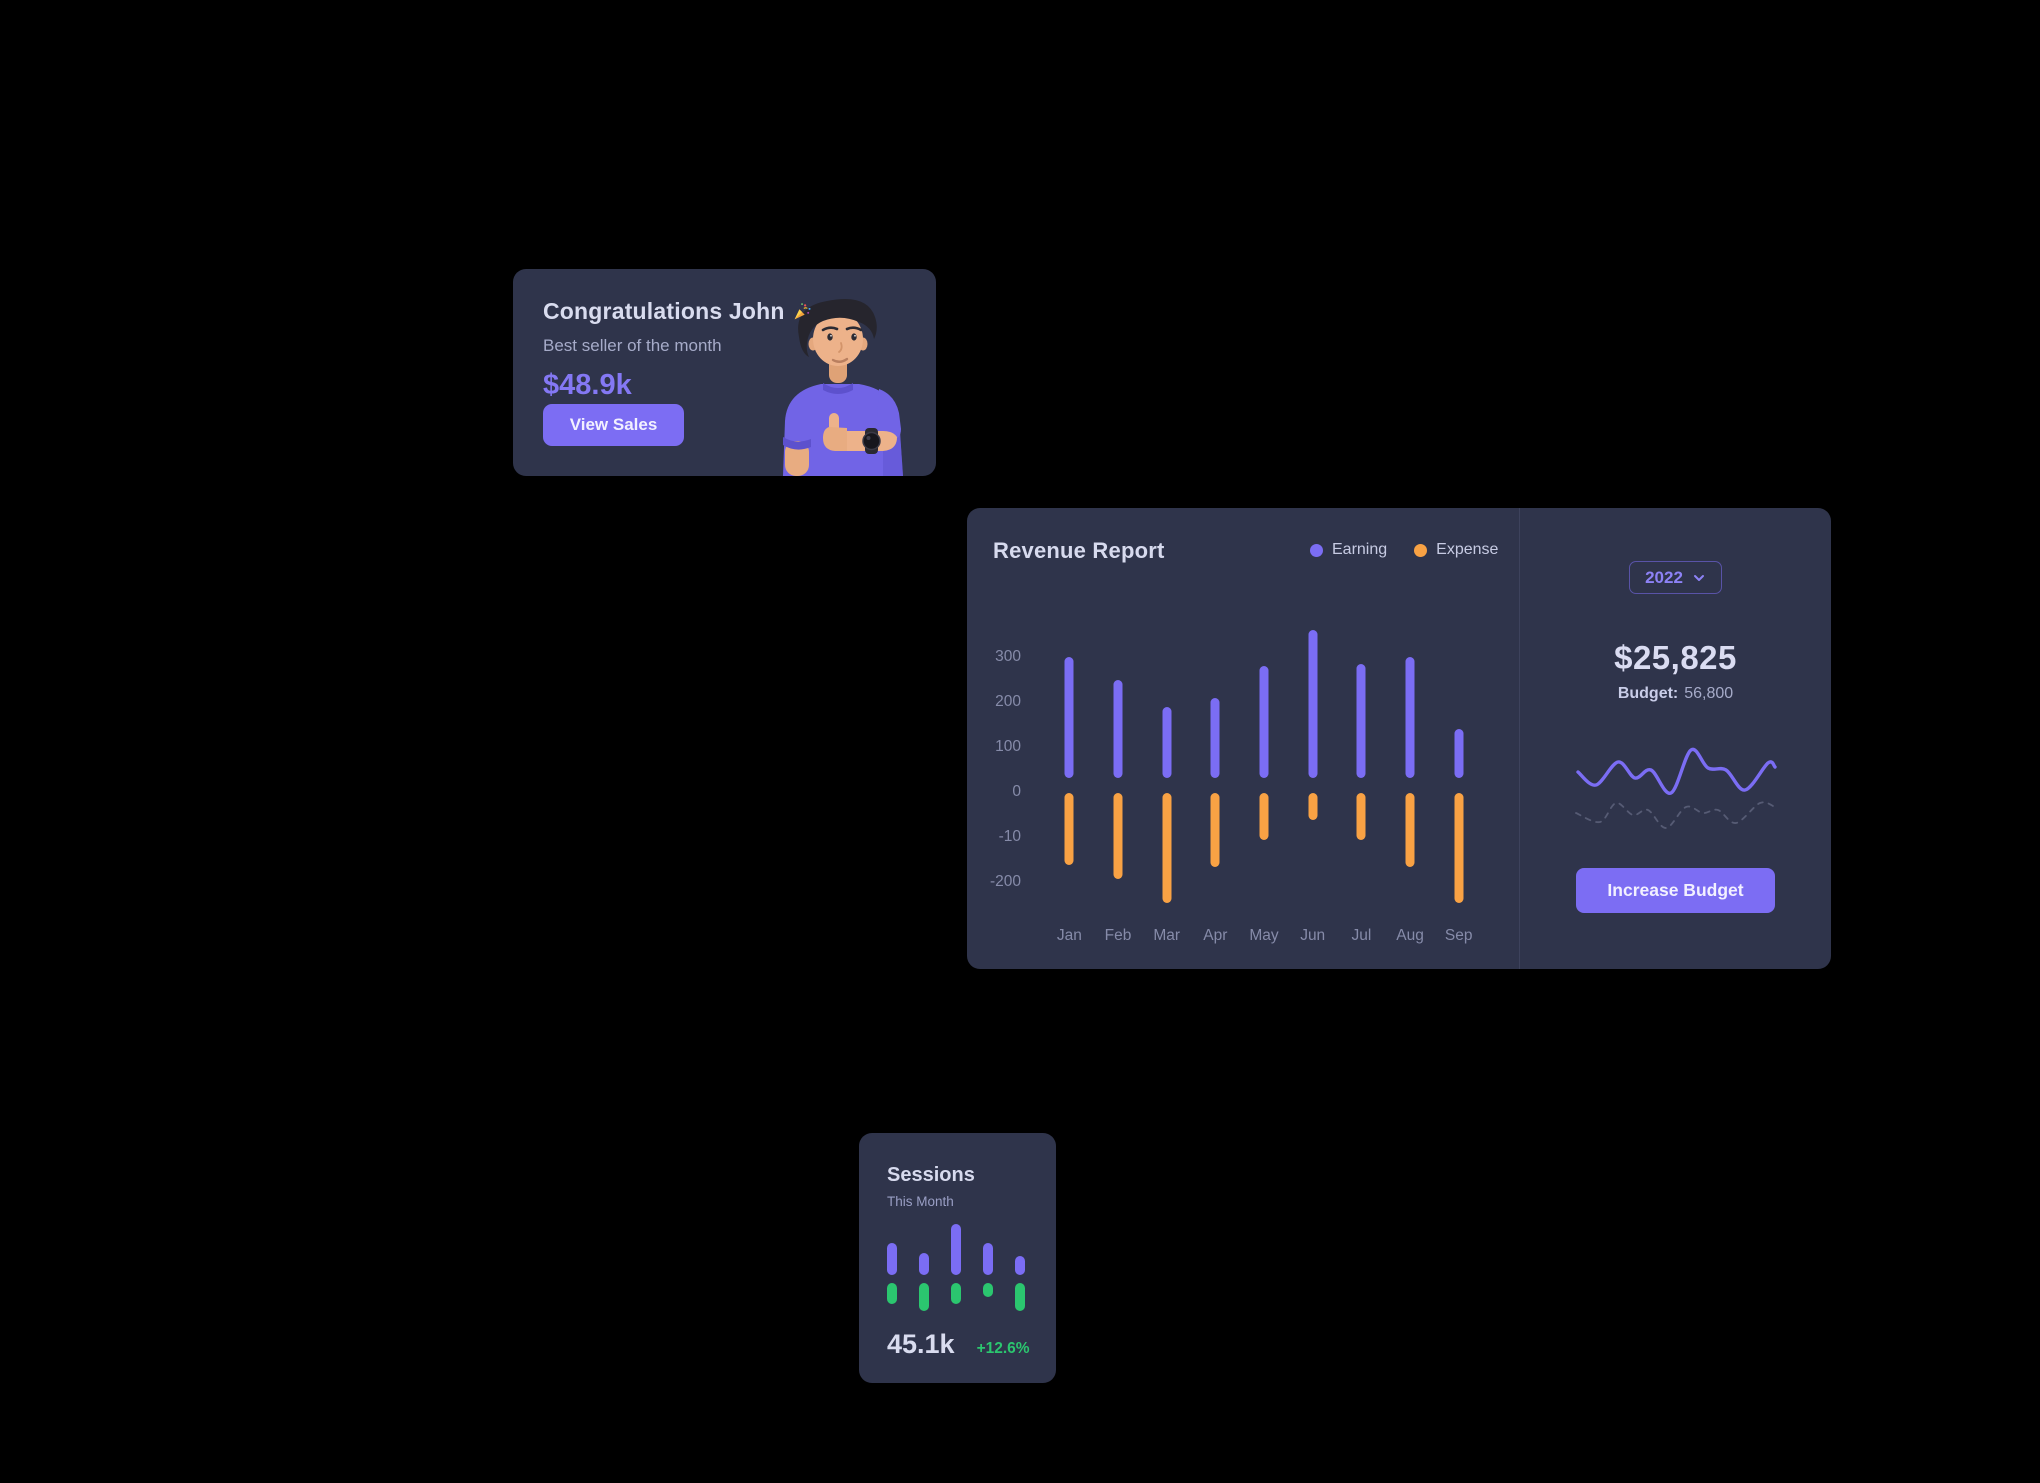  I want to click on legend-label-earning: Earning, so click(1360, 549).